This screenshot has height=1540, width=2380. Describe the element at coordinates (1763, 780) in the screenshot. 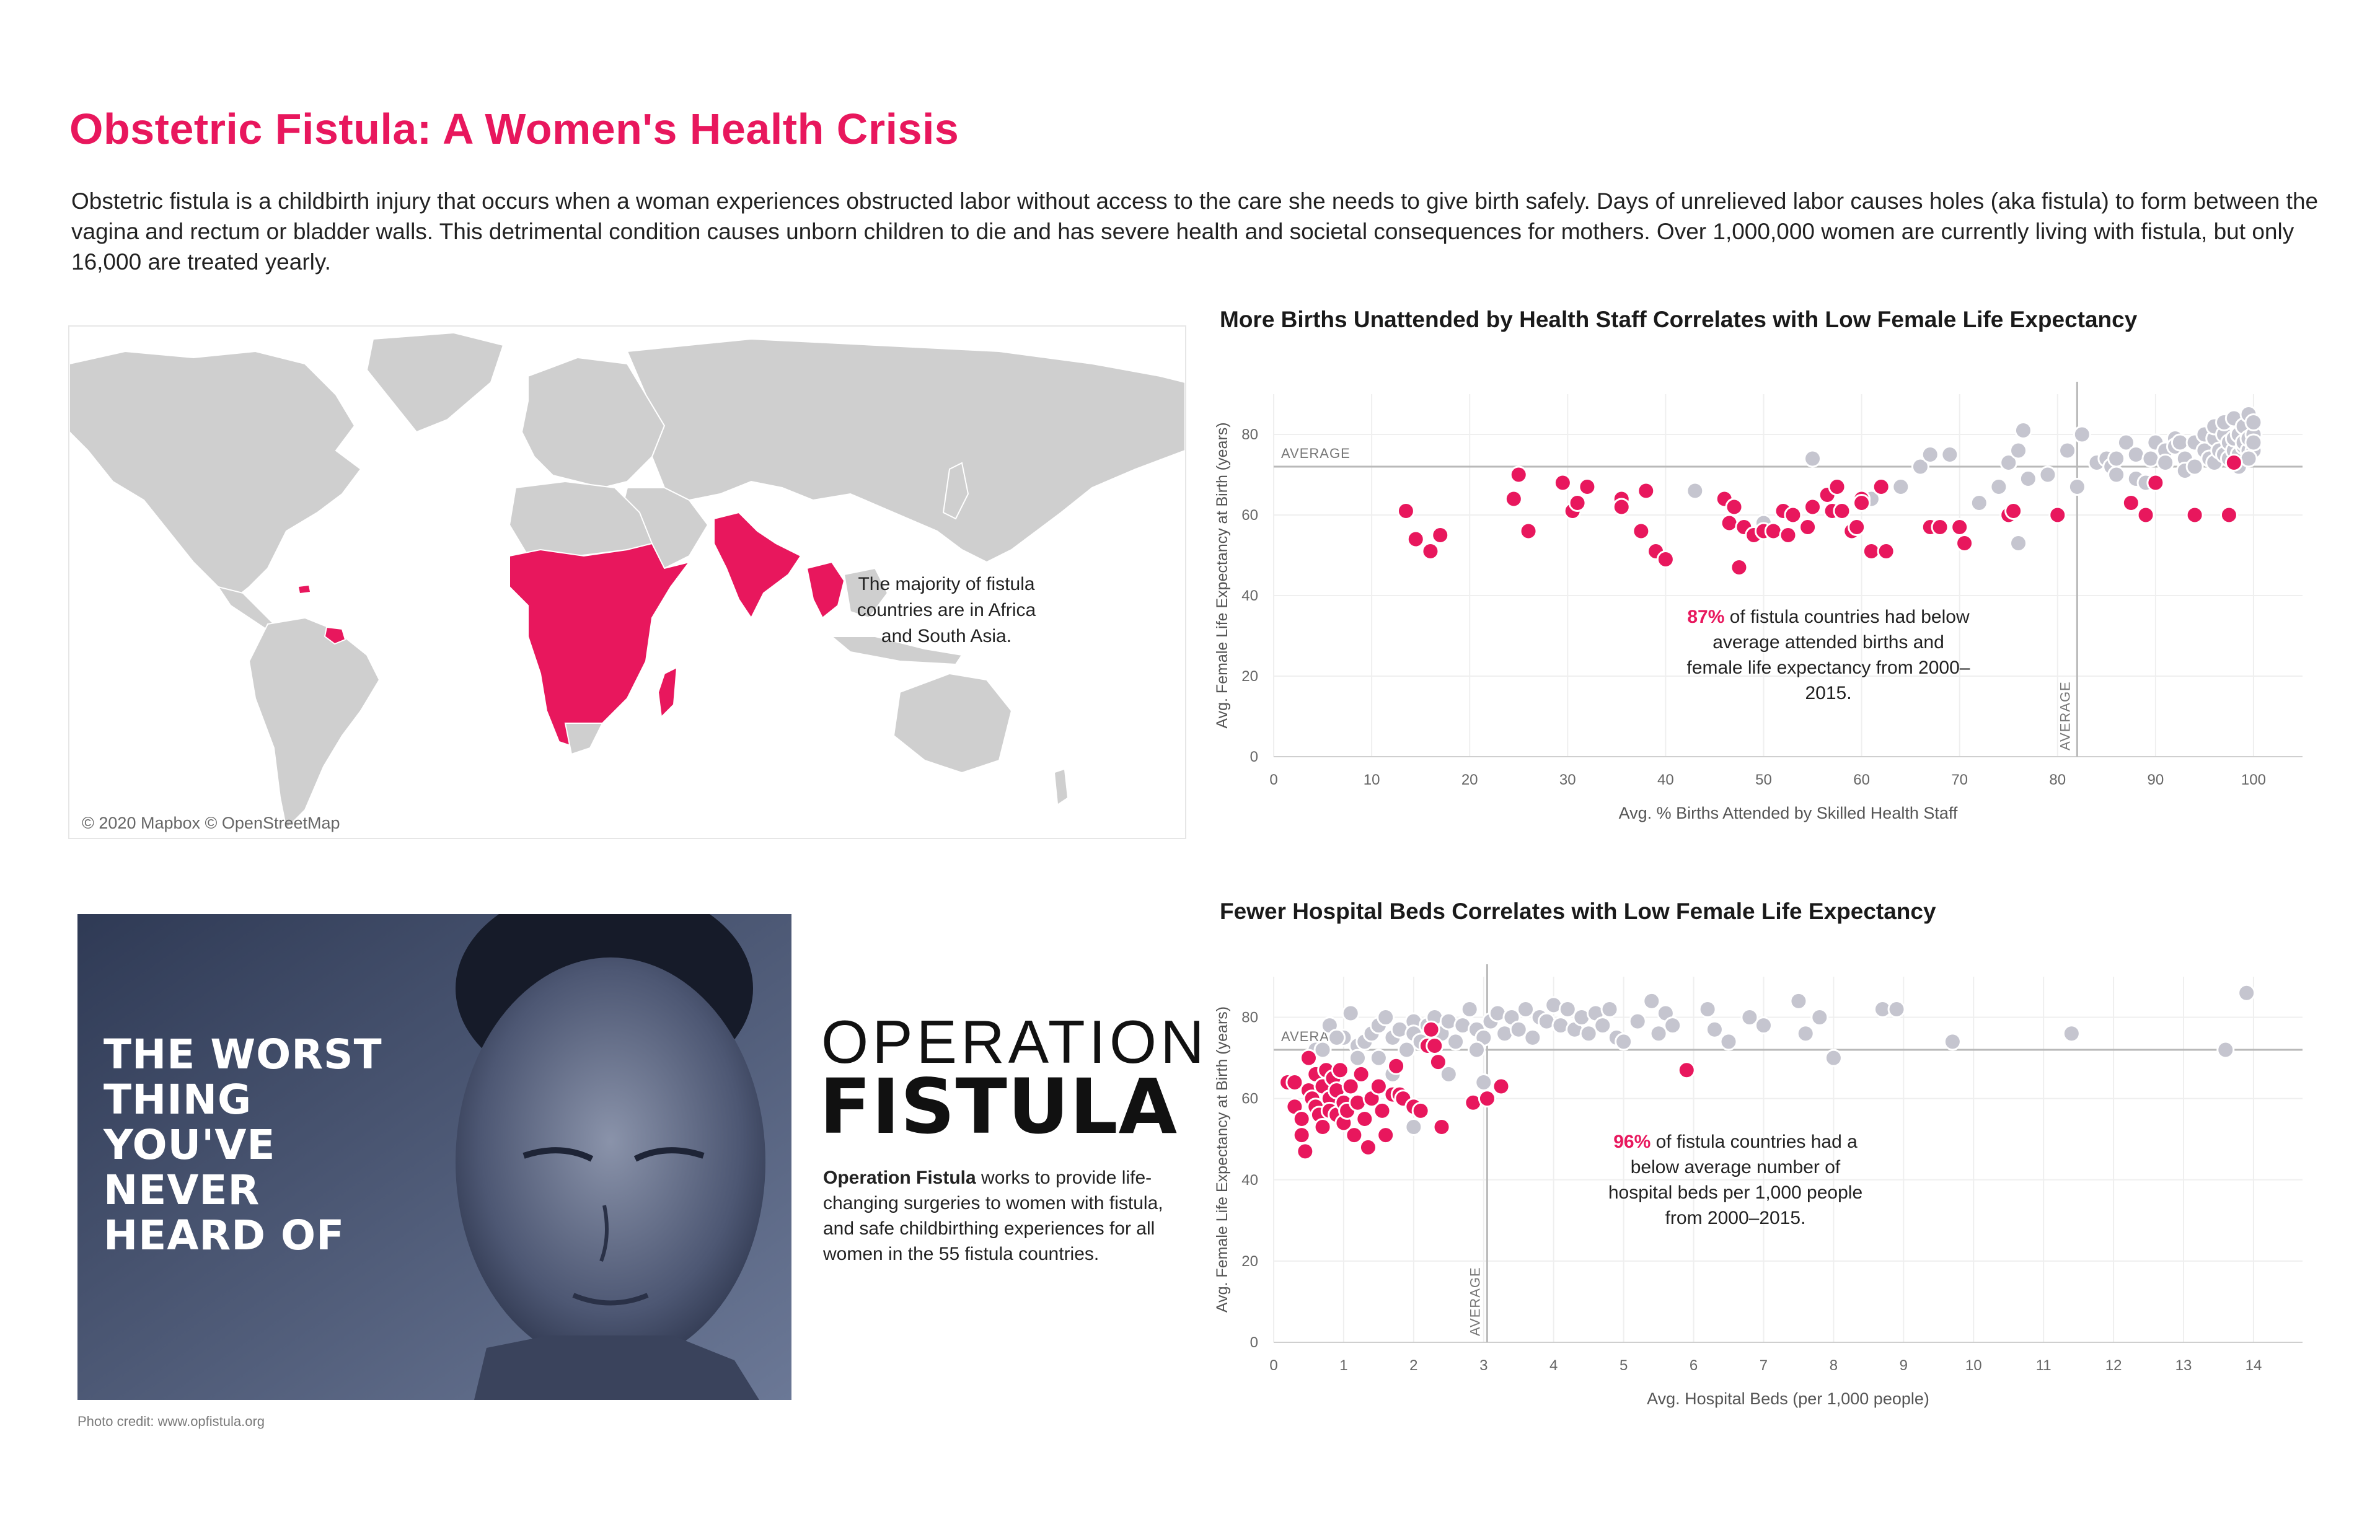

I see `x-tick-label: 50` at that location.